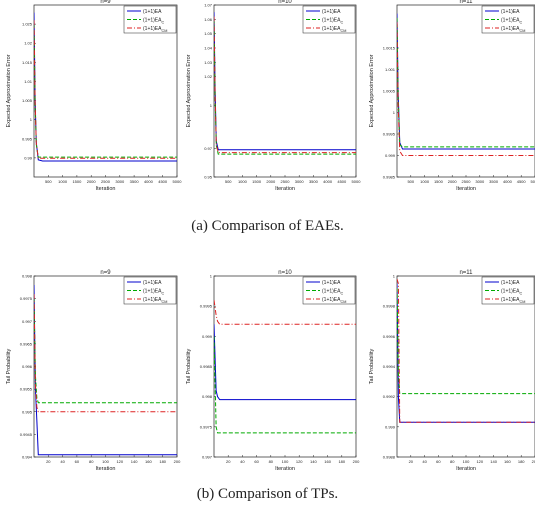 This screenshot has width=535, height=510. I want to click on y-tick-label: 1.0005, so click(389, 91).